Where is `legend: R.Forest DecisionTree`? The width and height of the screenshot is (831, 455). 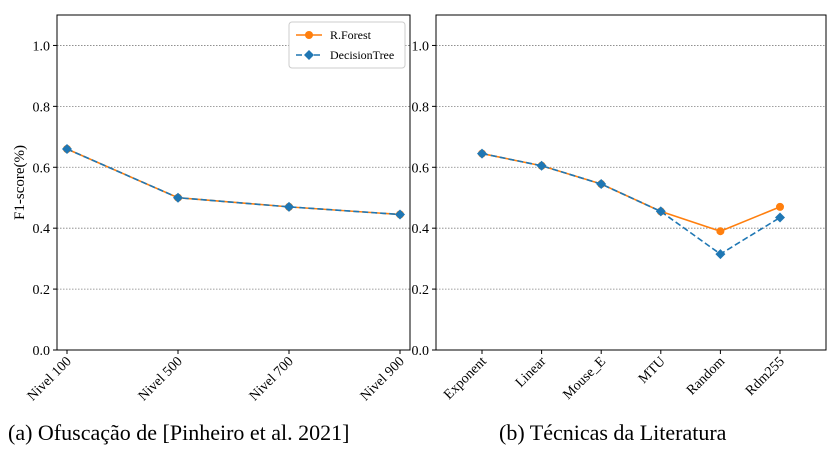
legend: R.Forest DecisionTree is located at coordinates (347, 45).